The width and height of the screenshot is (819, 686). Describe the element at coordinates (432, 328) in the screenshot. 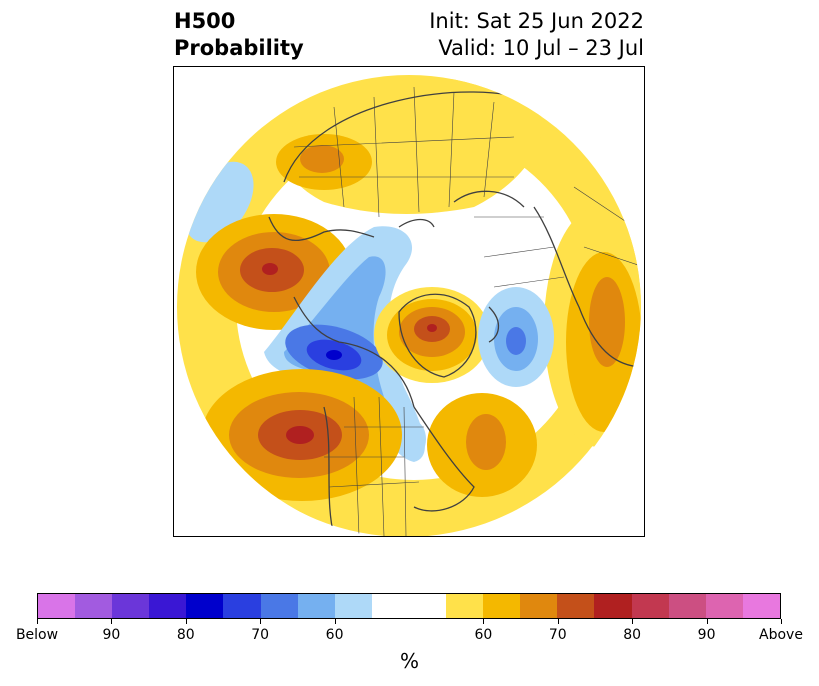

I see `anomaly-greenland-peak` at that location.